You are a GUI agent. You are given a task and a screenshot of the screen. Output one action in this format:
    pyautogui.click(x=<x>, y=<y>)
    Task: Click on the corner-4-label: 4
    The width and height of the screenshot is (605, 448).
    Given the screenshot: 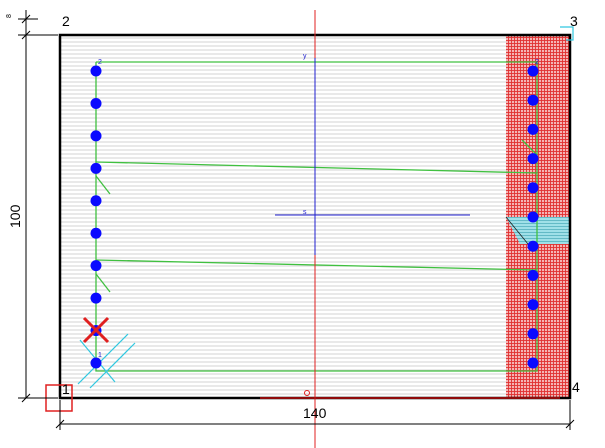 What is the action you would take?
    pyautogui.click(x=576, y=387)
    